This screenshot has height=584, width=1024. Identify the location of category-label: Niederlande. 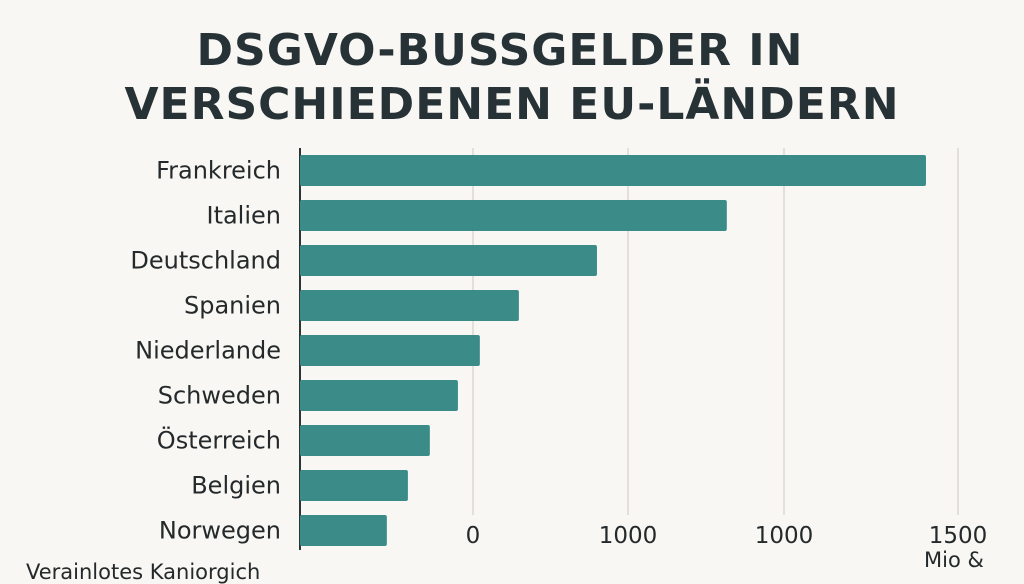
(208, 351).